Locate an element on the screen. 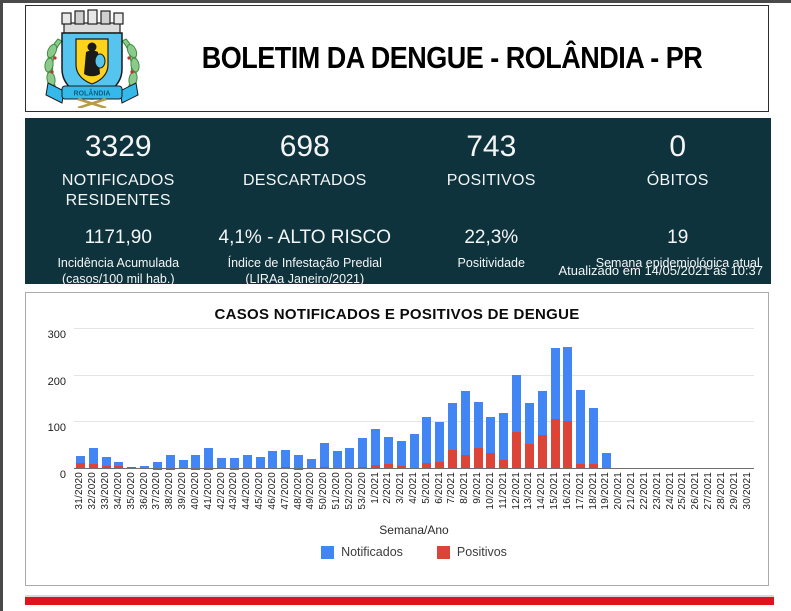 The height and width of the screenshot is (611, 791). x-tick-46-2020: 46/2020 is located at coordinates (272, 491).